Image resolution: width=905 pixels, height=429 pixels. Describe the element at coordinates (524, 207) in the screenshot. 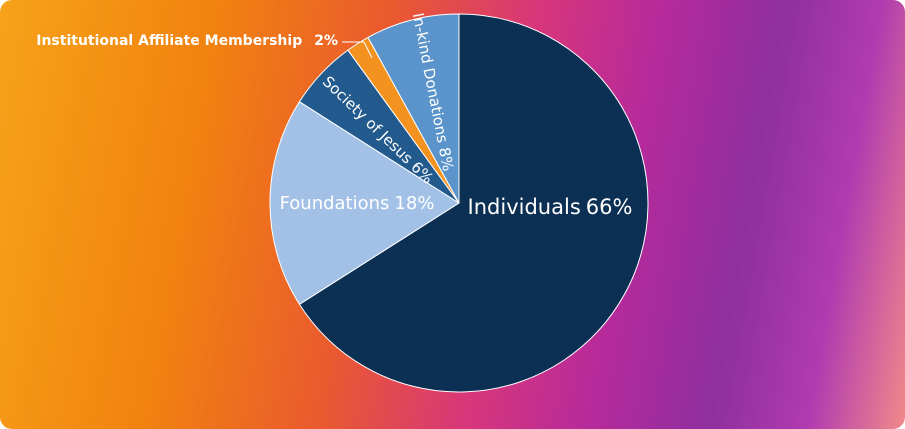

I see `category-label: Individuals` at that location.